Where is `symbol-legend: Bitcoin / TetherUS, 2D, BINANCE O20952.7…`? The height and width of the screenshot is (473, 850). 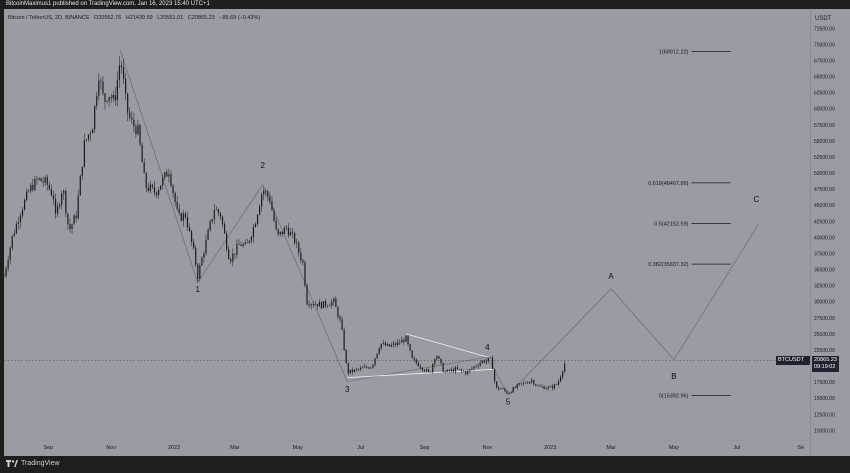 symbol-legend: Bitcoin / TetherUS, 2D, BINANCE O20952.7… is located at coordinates (135, 18).